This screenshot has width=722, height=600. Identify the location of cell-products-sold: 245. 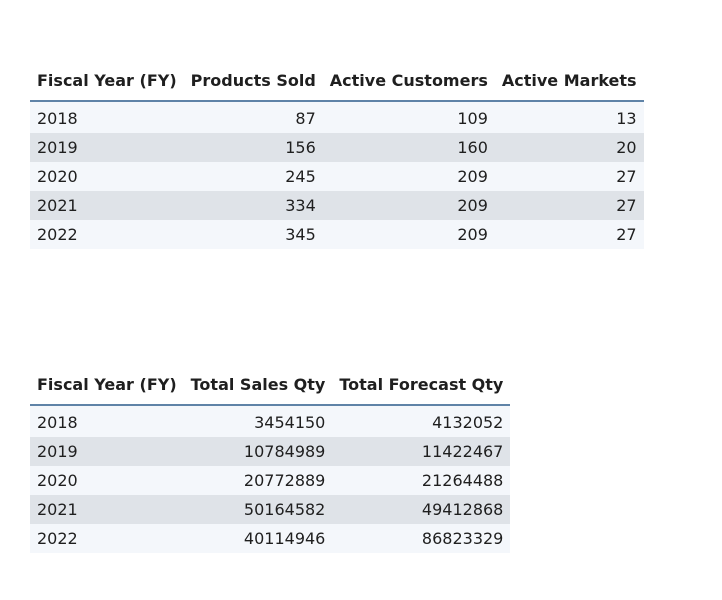
(300, 176).